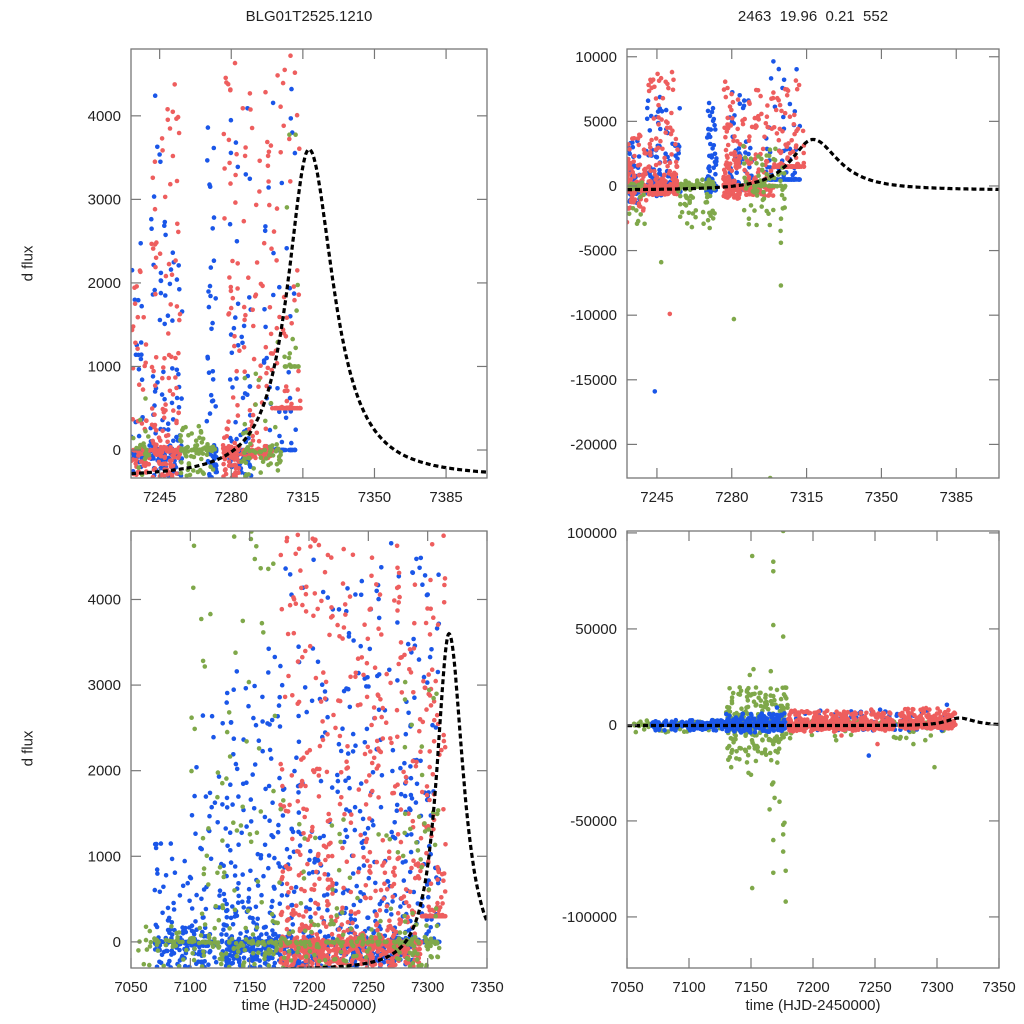 This screenshot has height=1024, width=1024. What do you see at coordinates (956, 497) in the screenshot?
I see `x-tick-label: 7385` at bounding box center [956, 497].